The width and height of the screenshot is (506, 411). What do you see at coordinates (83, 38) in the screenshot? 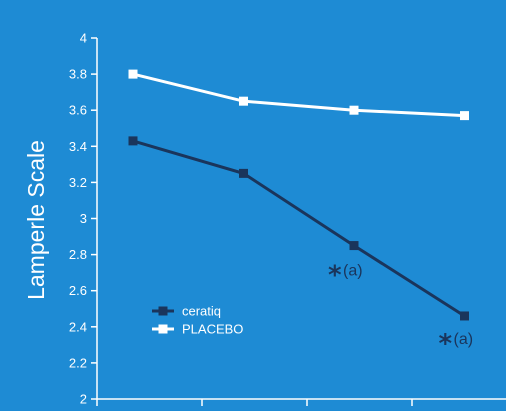
I see `y-tick-label: 4` at bounding box center [83, 38].